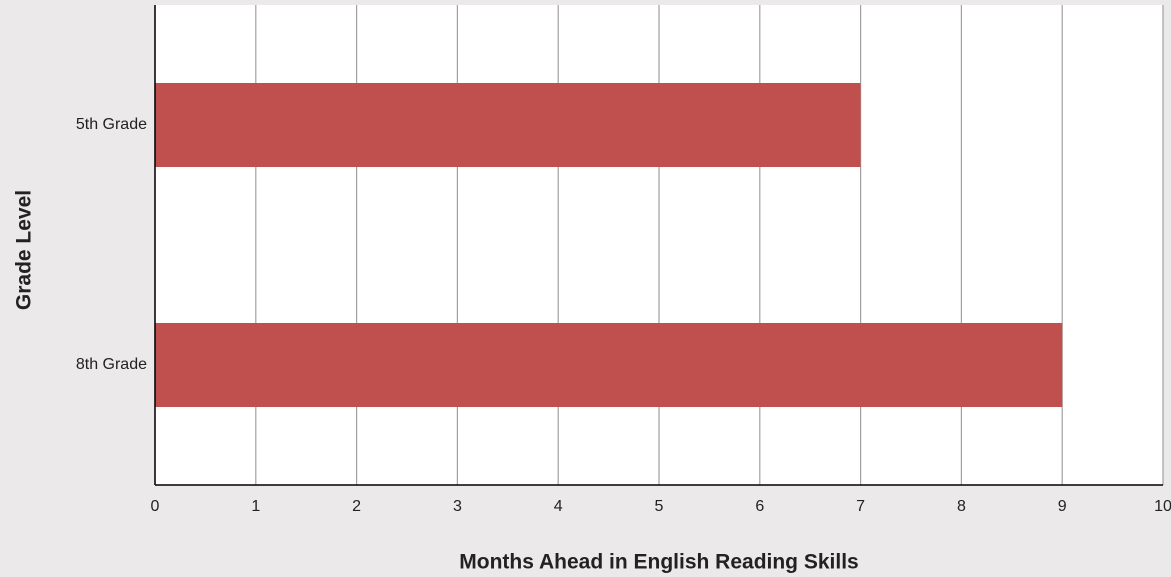 The height and width of the screenshot is (577, 1171). I want to click on x-tick-label: 2, so click(356, 506).